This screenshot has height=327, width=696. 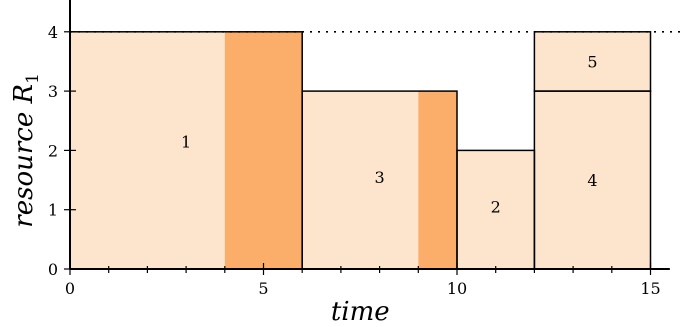 I want to click on job-label-2: 2, so click(x=496, y=207).